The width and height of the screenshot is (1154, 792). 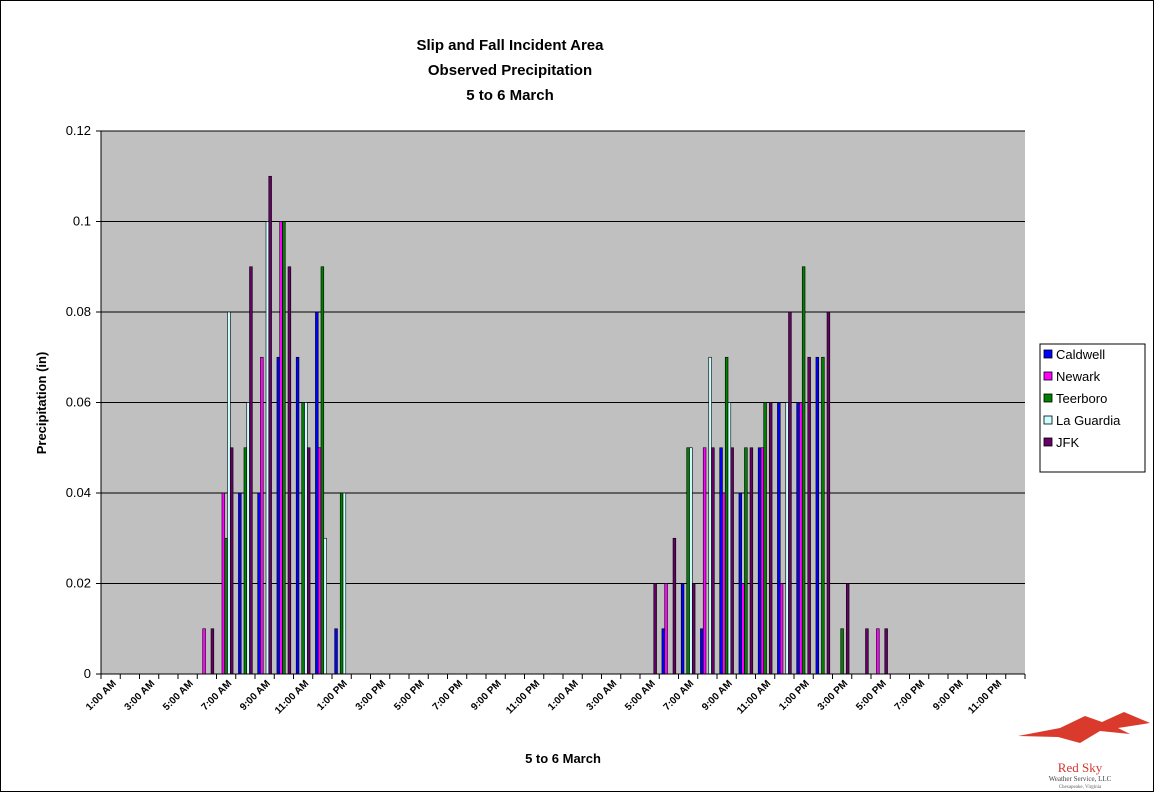 What do you see at coordinates (83, 402) in the screenshot?
I see `y-tick-labels: 0 0.02 0.04 0.06 0.08 0.1 0.12` at bounding box center [83, 402].